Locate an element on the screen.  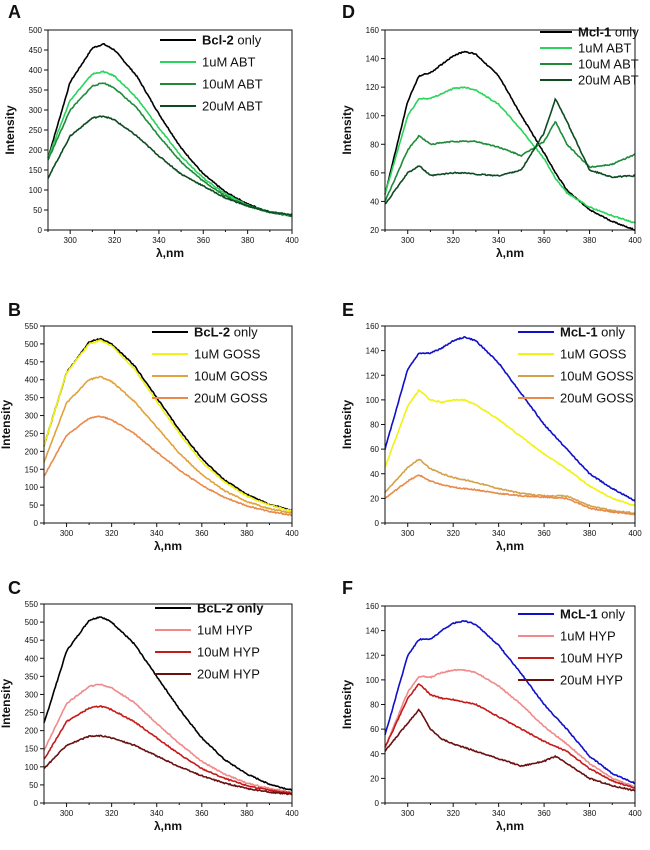
legend-entry-rest: 20uM HYP is located at coordinates (591, 680).